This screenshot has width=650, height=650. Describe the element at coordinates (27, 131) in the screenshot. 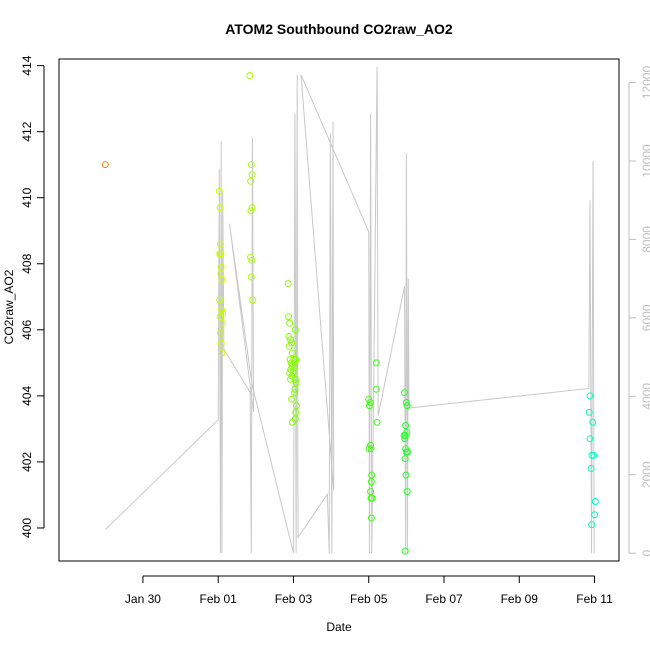

I see `y-tick-label: 412` at that location.